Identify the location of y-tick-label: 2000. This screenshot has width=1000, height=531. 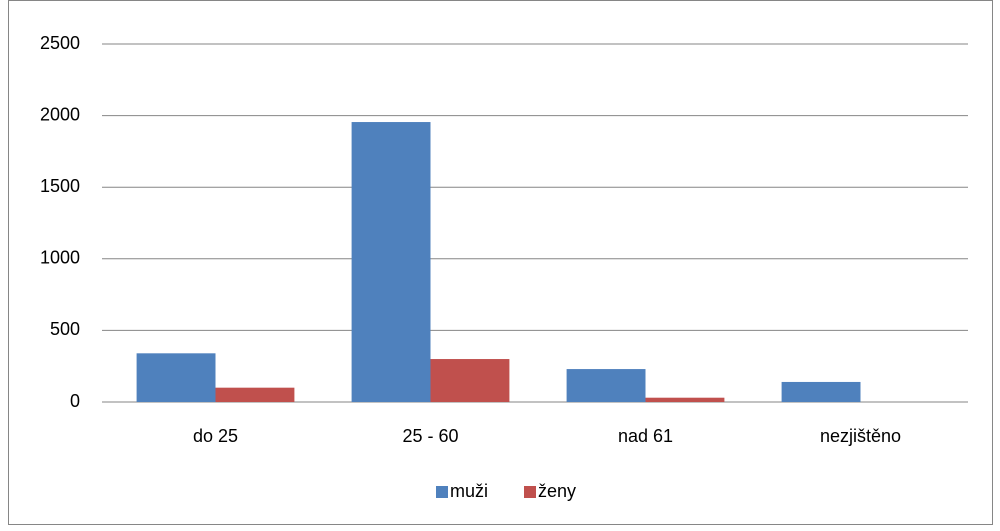
(60, 114).